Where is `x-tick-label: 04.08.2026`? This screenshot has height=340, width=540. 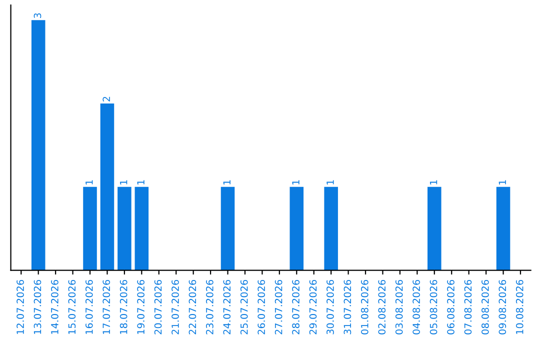 x-tick-label: 04.08.2026 is located at coordinates (416, 307).